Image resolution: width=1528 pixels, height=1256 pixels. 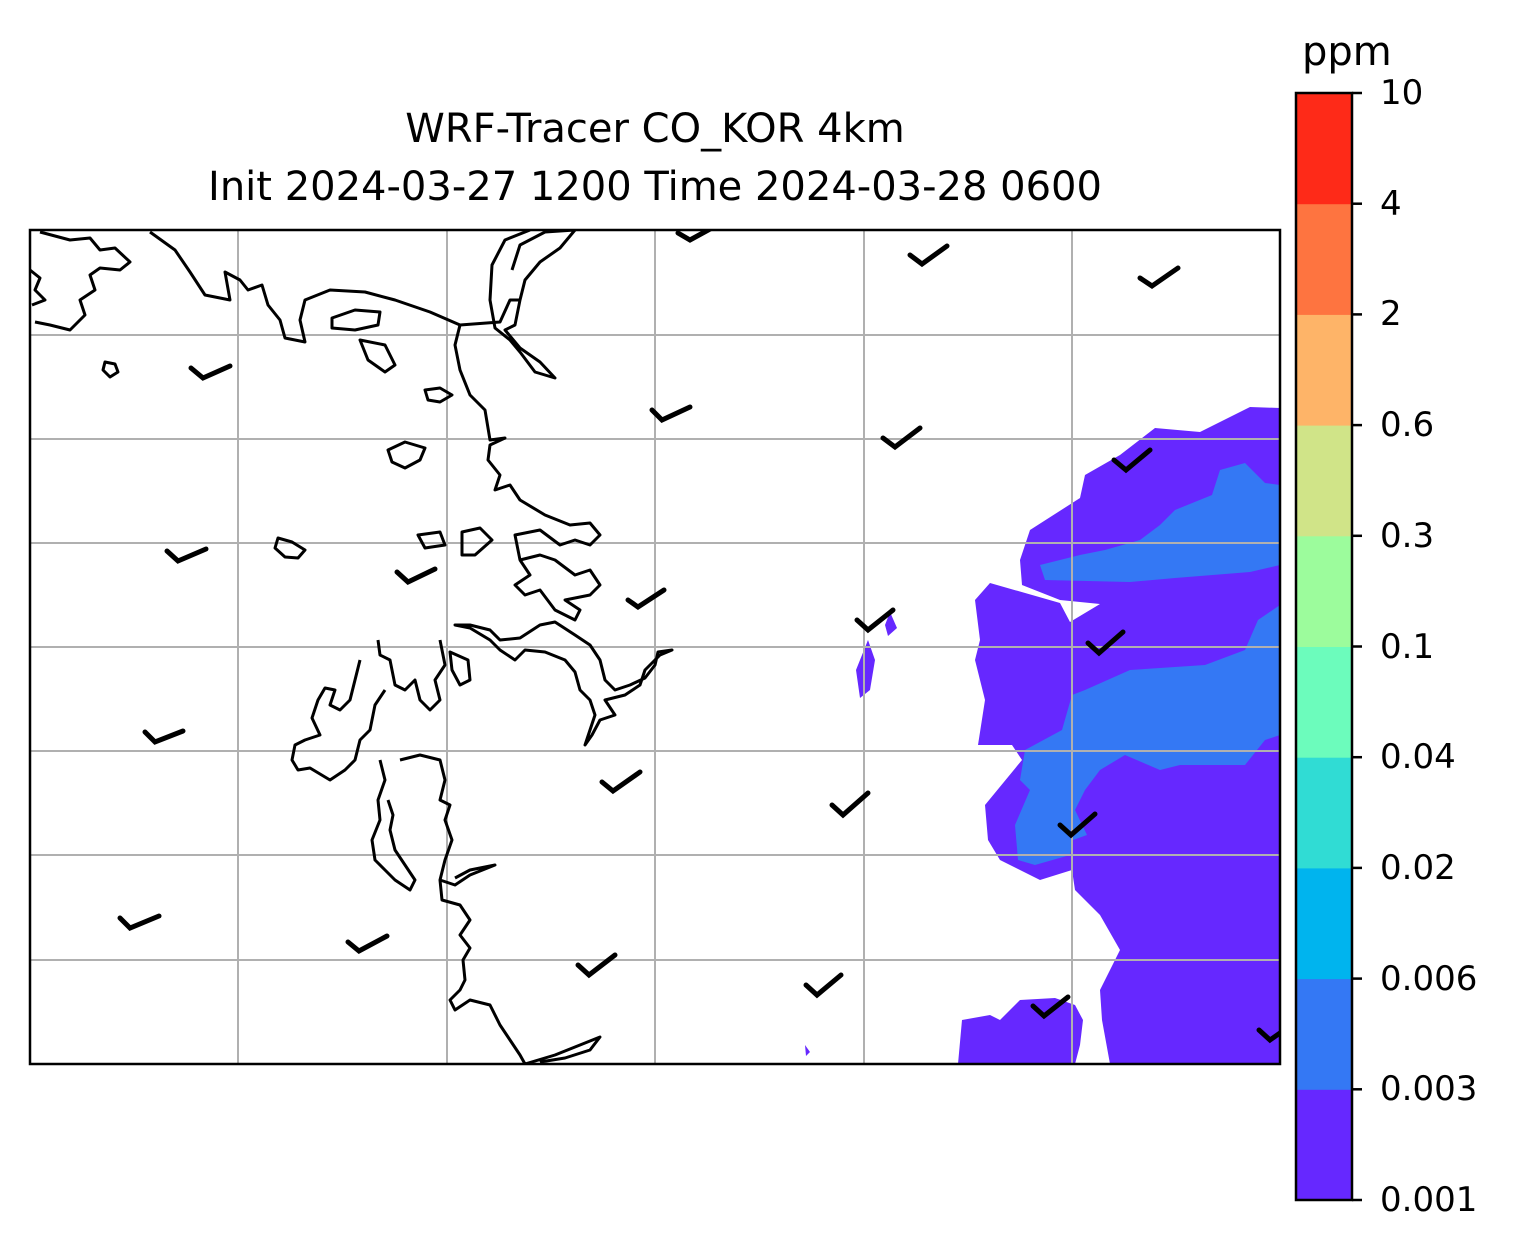 What do you see at coordinates (363, 305) in the screenshot?
I see `coastline-bay-north` at bounding box center [363, 305].